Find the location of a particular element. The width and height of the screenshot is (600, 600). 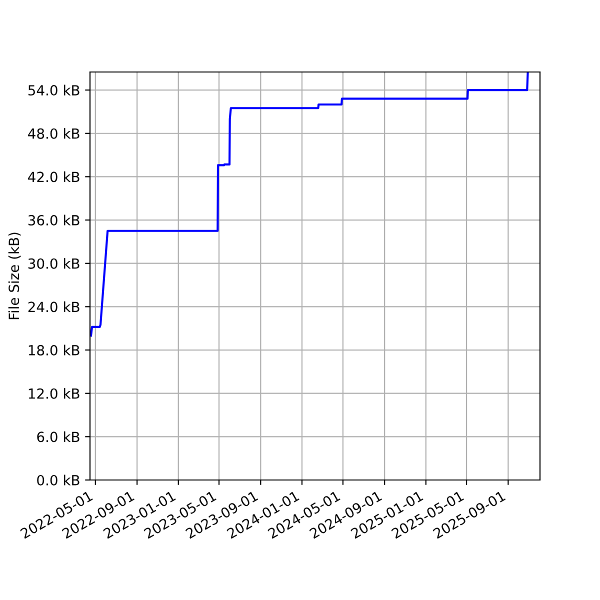

y-tick-label: 30.0 kB is located at coordinates (54, 263).